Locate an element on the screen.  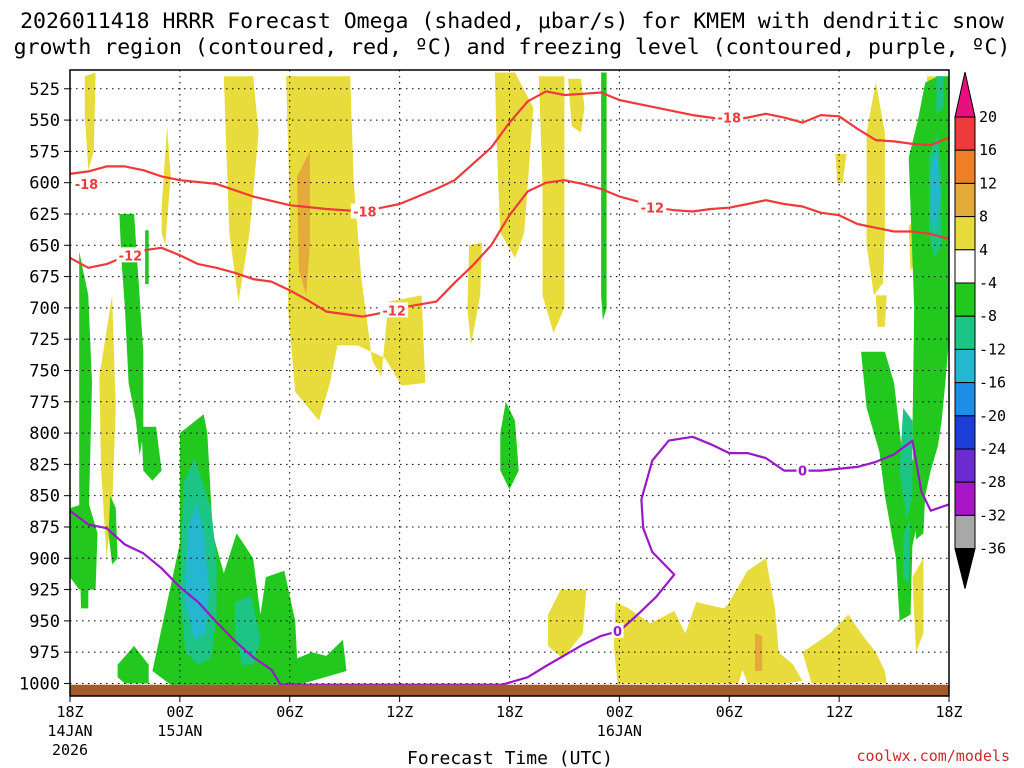
y-tick-700: 700 is located at coordinates (44, 309).